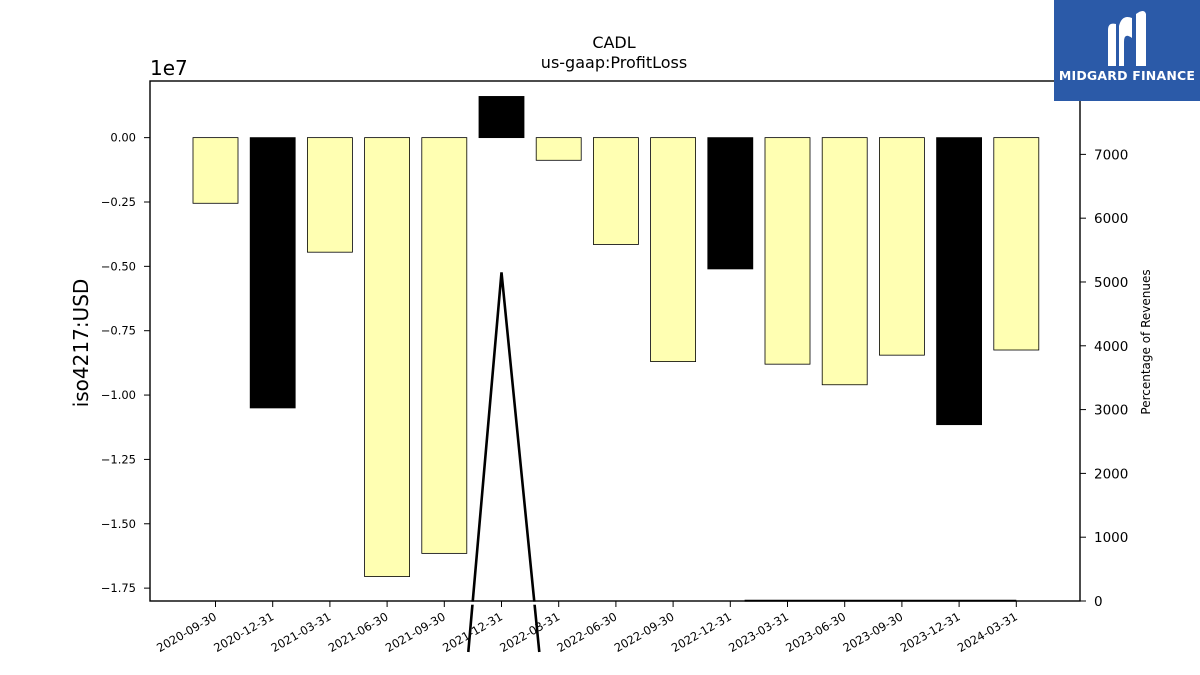 The width and height of the screenshot is (1200, 675). What do you see at coordinates (613, 42) in the screenshot?
I see `chart-title: CADL` at bounding box center [613, 42].